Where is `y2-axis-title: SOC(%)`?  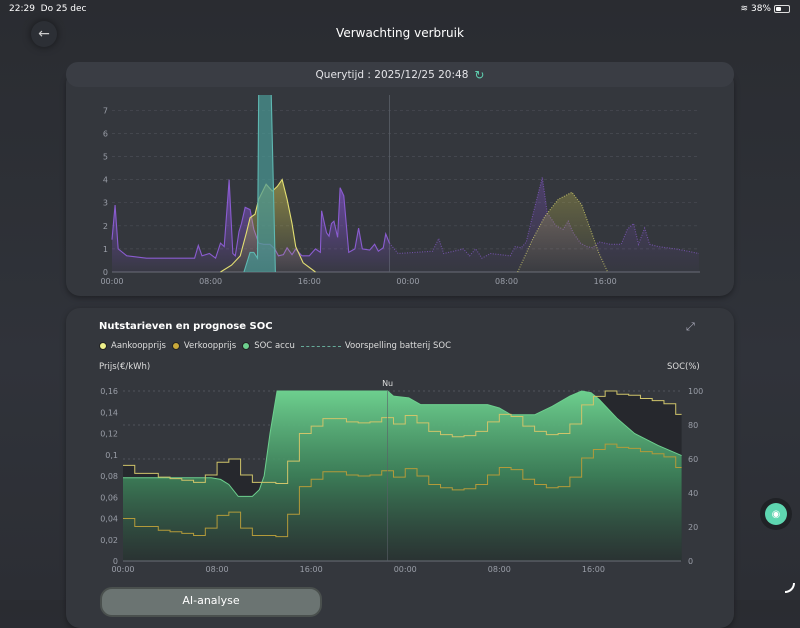
y2-axis-title: SOC(%) is located at coordinates (683, 367).